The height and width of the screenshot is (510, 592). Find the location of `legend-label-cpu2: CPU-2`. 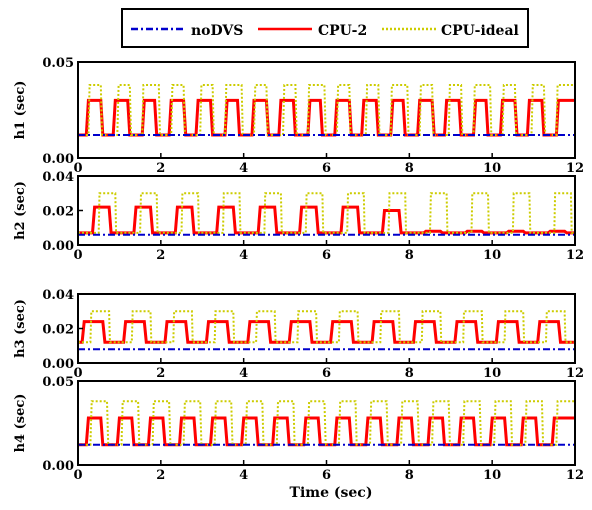

legend-label-cpu2: CPU-2 is located at coordinates (342, 31).